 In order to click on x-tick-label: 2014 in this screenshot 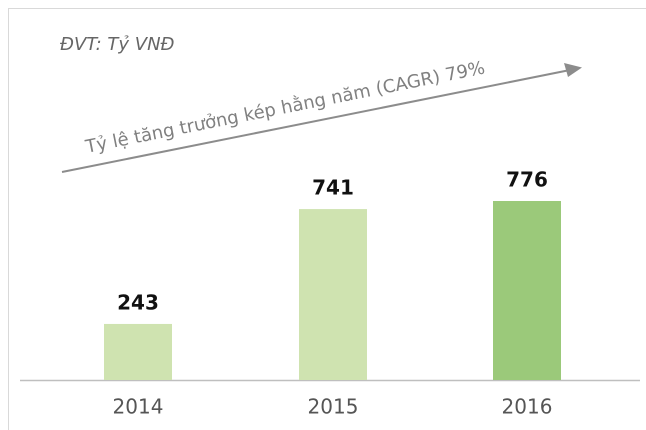, I will do `click(138, 407)`.